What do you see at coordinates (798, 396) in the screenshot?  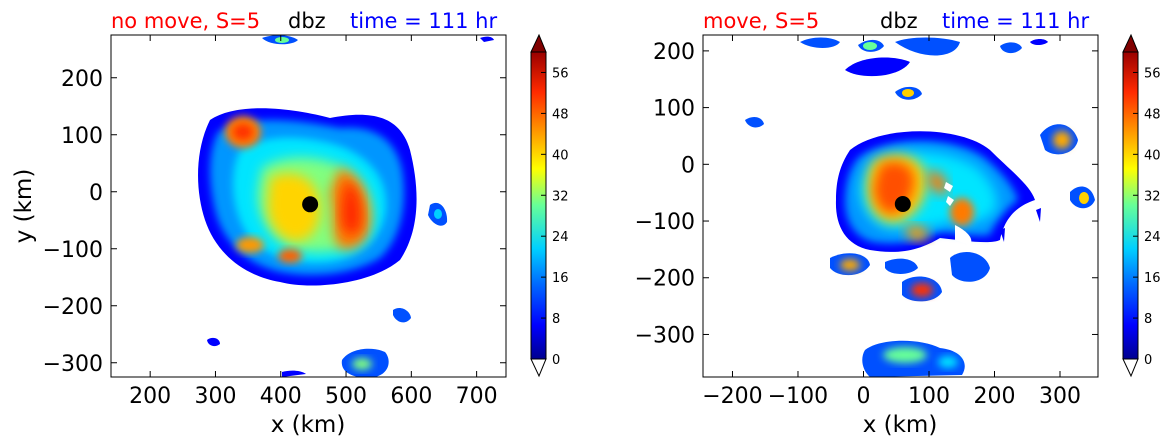 I see `x-tick-label-right: −100` at bounding box center [798, 396].